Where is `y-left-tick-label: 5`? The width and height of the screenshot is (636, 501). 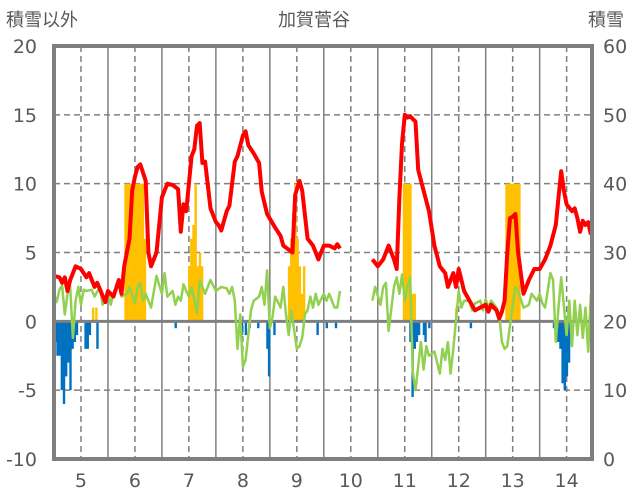 y-left-tick-label: 5 is located at coordinates (31, 254).